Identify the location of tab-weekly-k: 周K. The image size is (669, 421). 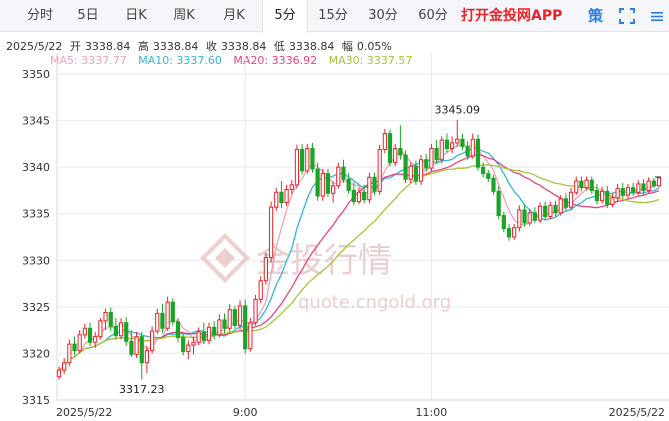
(184, 15).